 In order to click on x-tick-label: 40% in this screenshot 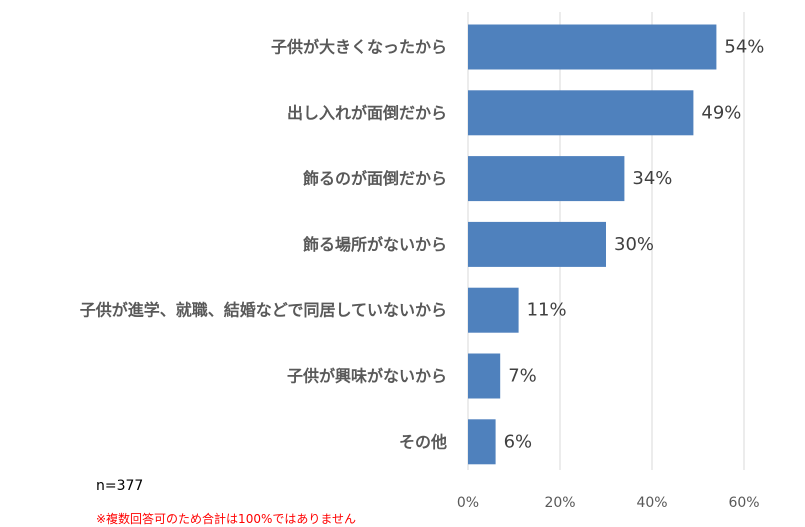, I will do `click(651, 503)`.